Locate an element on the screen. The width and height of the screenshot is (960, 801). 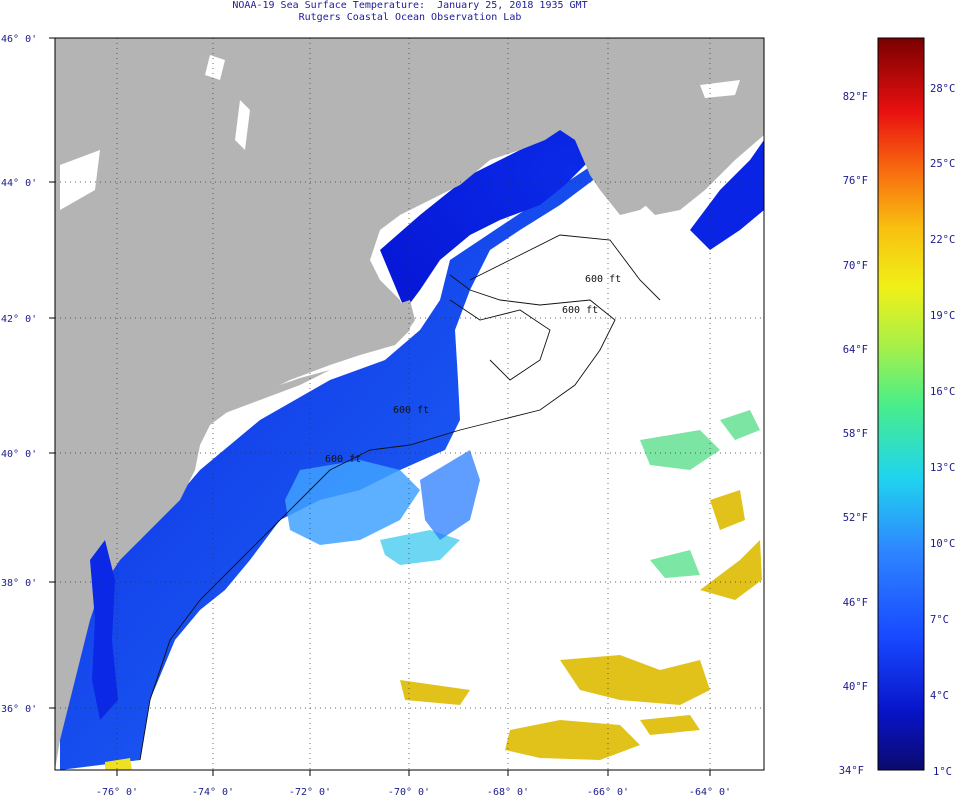
gulf-of-maine-water is located at coordinates (540, 195).